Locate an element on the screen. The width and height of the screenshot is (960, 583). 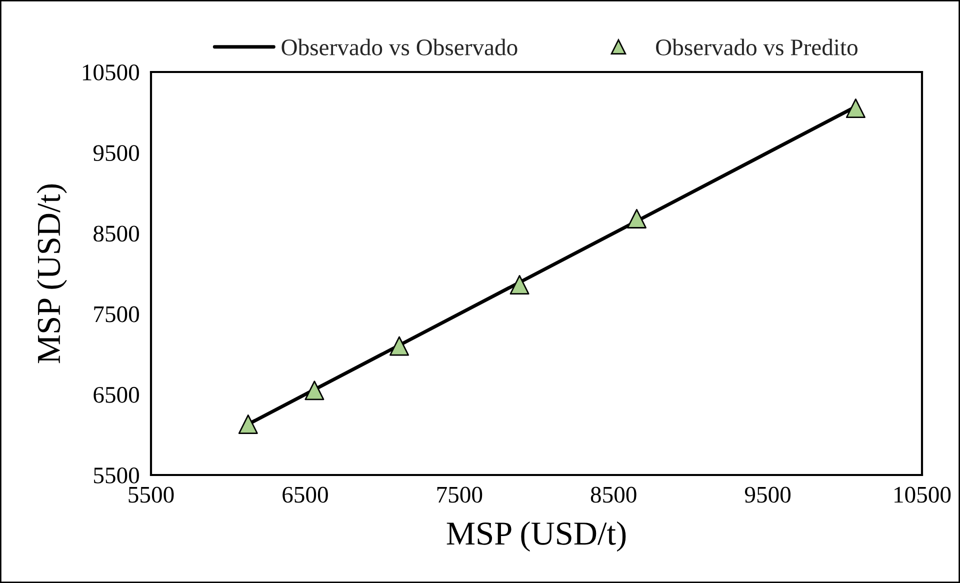
y-tick-label: 6500 is located at coordinates (116, 394).